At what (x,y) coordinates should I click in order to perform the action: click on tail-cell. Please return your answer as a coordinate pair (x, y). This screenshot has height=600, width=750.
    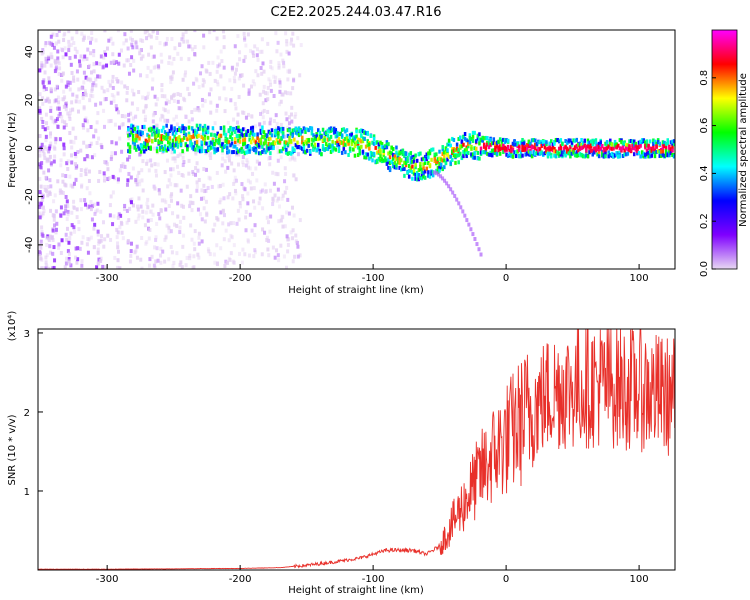
    Looking at the image, I should click on (457, 199).